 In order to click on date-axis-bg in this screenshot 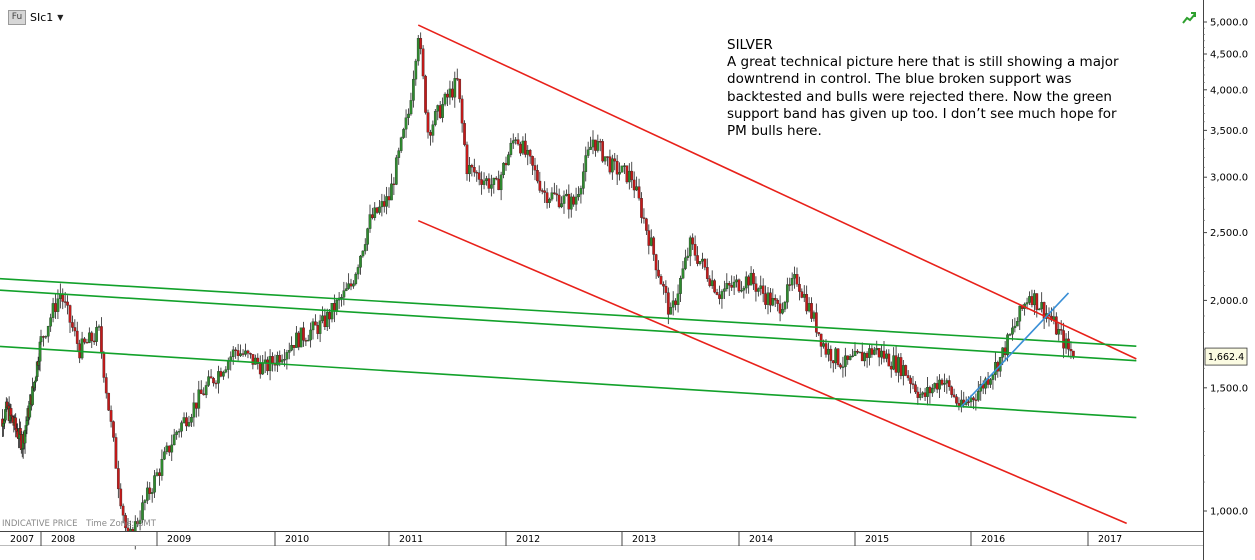, I will do `click(601, 538)`.